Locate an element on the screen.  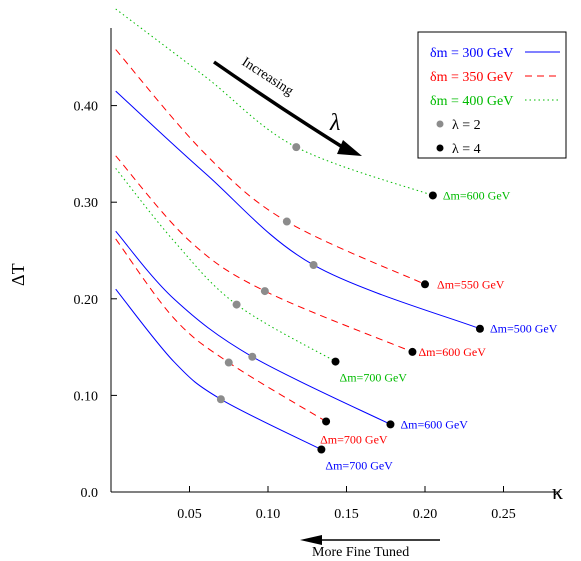
series-line-dm400 is located at coordinates (225, 265).